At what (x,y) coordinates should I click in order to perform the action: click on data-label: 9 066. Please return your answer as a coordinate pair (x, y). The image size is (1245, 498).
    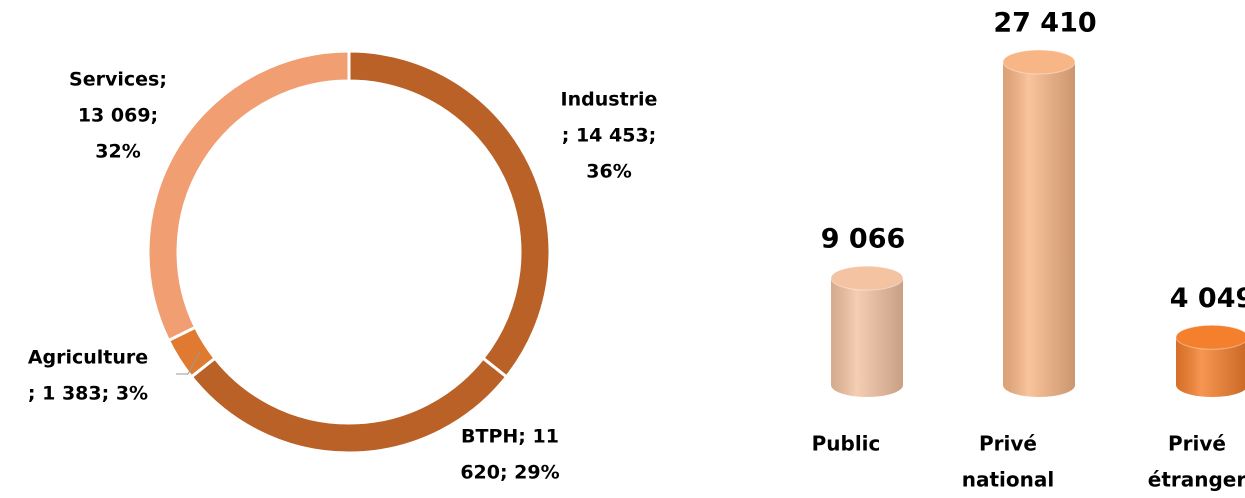
    Looking at the image, I should click on (863, 239).